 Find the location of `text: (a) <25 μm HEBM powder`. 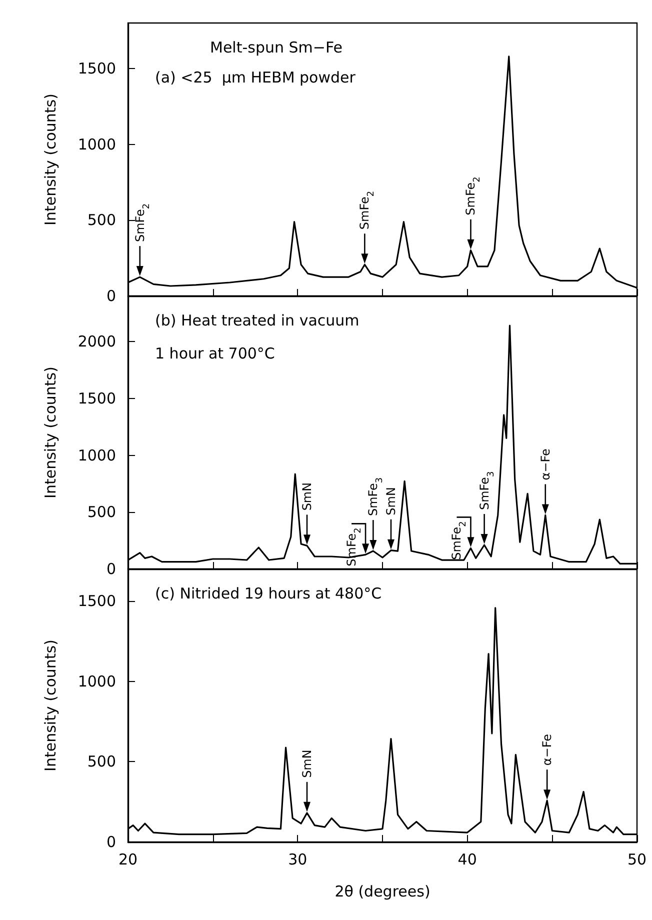

text: (a) <25 μm HEBM powder is located at coordinates (255, 77).